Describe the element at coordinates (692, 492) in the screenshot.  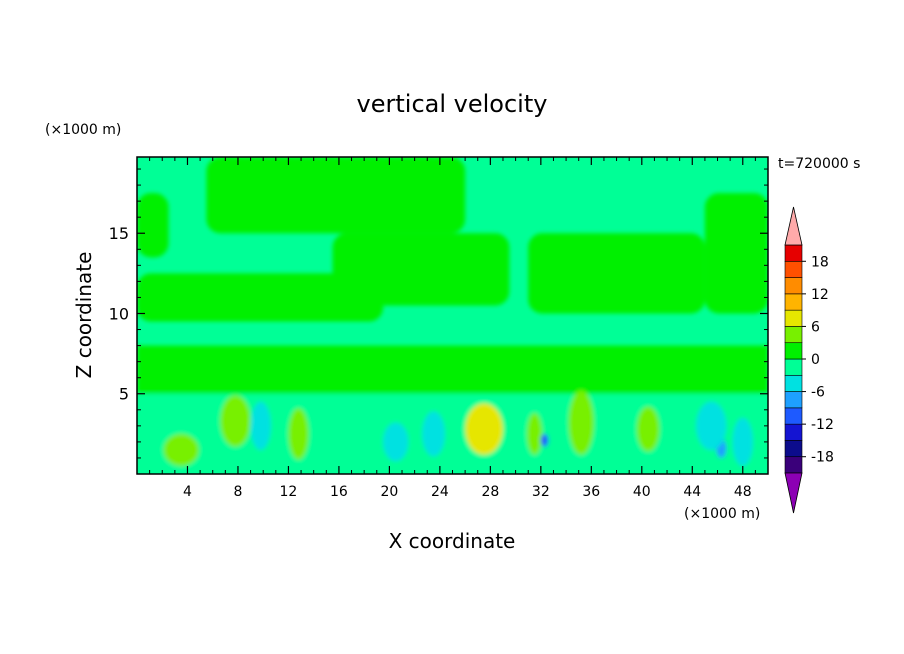
I see `x-tick-label: 44` at that location.